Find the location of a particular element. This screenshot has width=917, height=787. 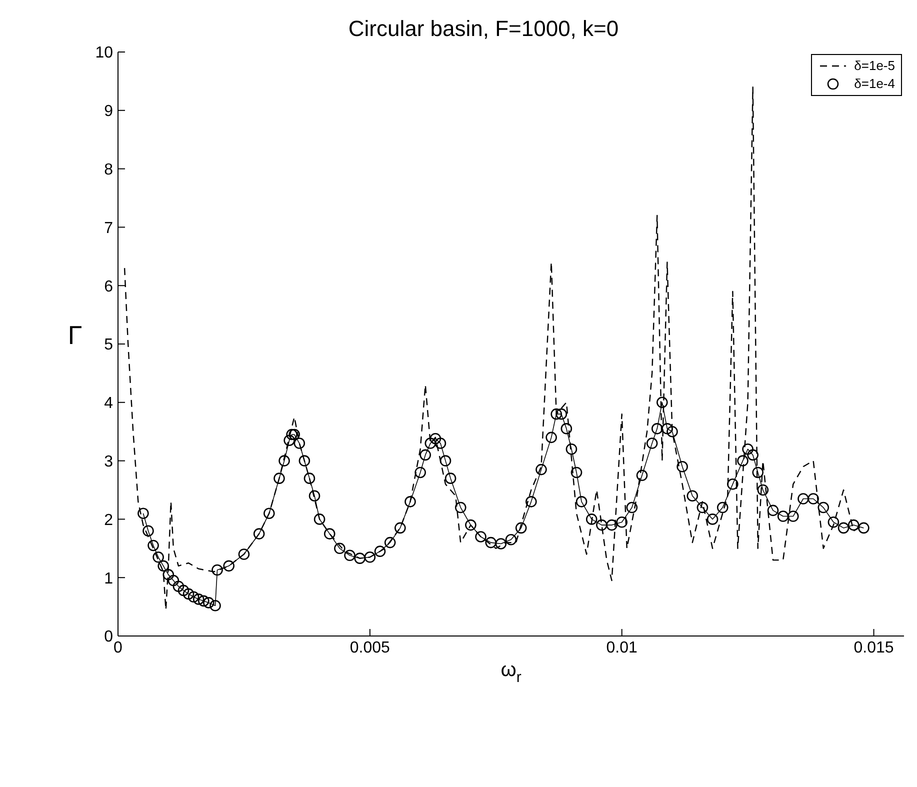

y-tick-label: 4 is located at coordinates (109, 403).